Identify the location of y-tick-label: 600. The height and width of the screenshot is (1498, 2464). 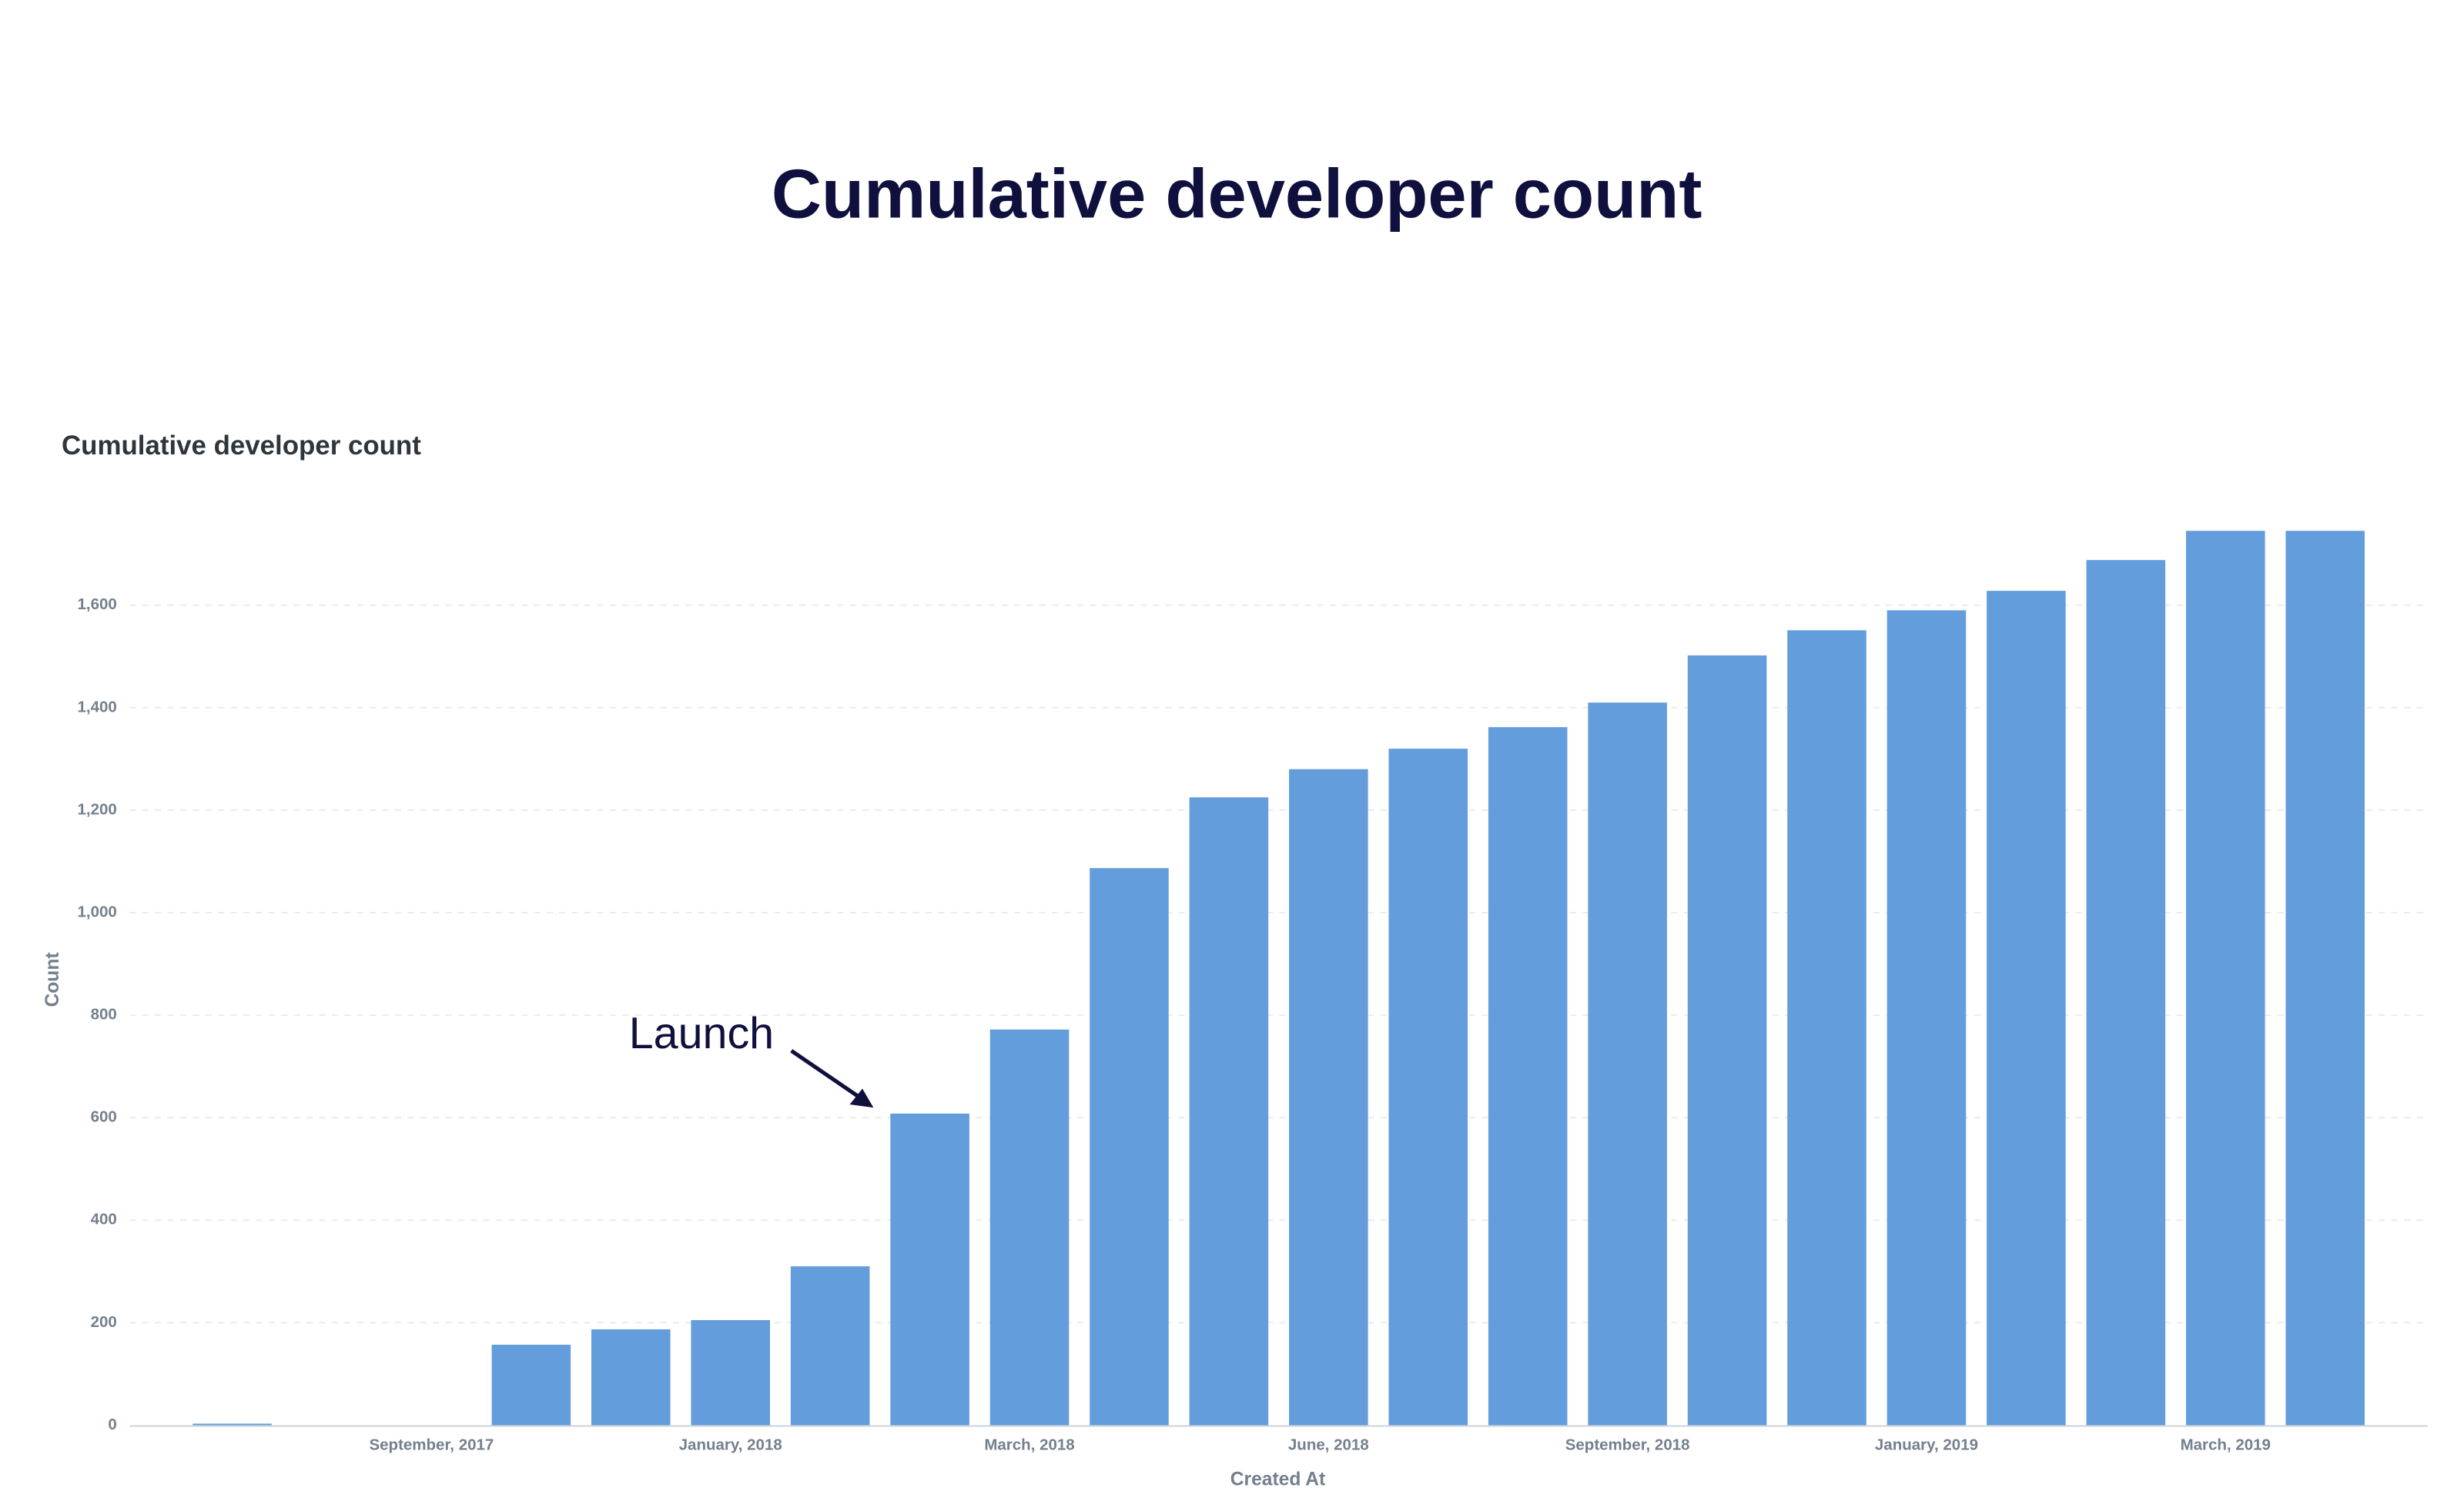
(104, 1117).